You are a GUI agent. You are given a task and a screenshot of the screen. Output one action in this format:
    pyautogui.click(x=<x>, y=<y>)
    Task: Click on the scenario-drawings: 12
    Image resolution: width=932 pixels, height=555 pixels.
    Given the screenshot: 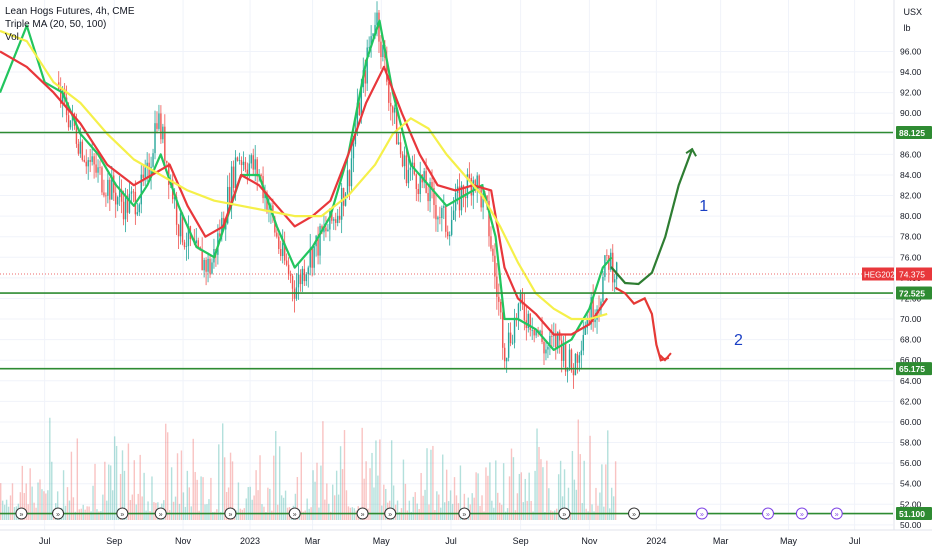 What is the action you would take?
    pyautogui.click(x=676, y=254)
    